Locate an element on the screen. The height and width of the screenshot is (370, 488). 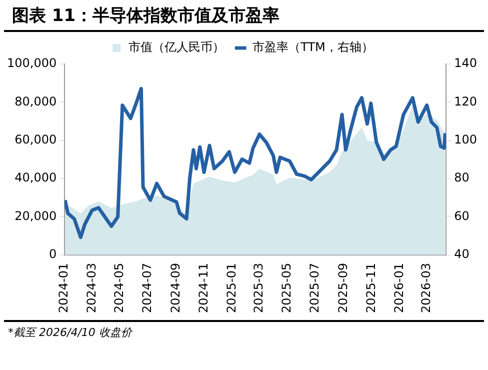
y2-tick-label: 80 is located at coordinates (462, 177).